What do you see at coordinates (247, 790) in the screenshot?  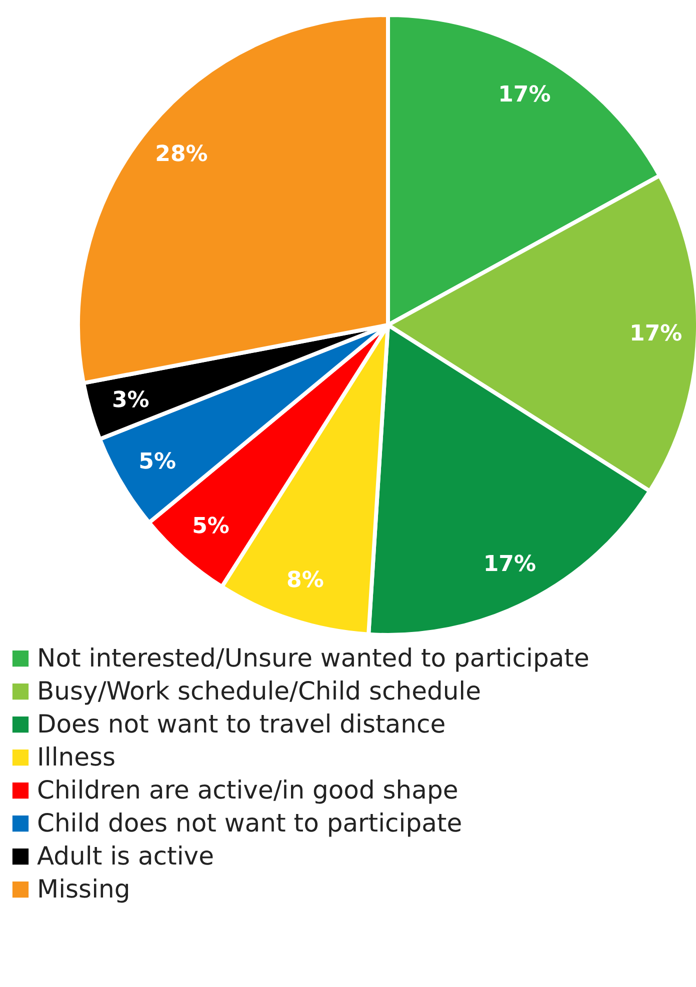 I see `legend-label: Children are active/in good shape` at bounding box center [247, 790].